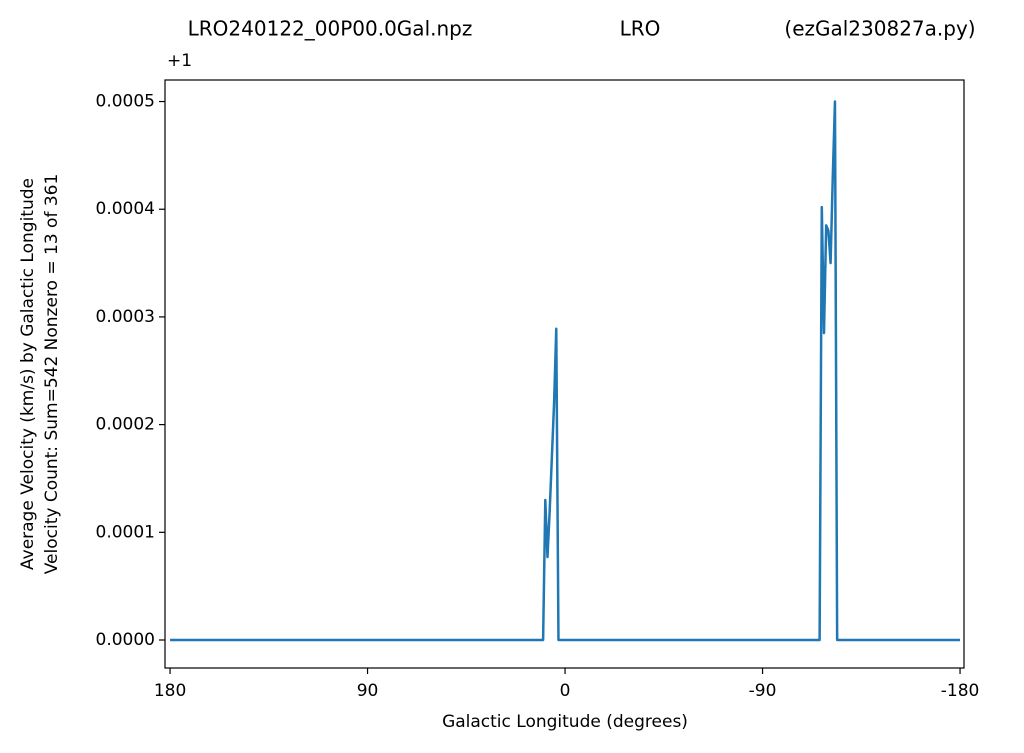 The height and width of the screenshot is (753, 1024). I want to click on y-tick-label: 0.0002, so click(125, 425).